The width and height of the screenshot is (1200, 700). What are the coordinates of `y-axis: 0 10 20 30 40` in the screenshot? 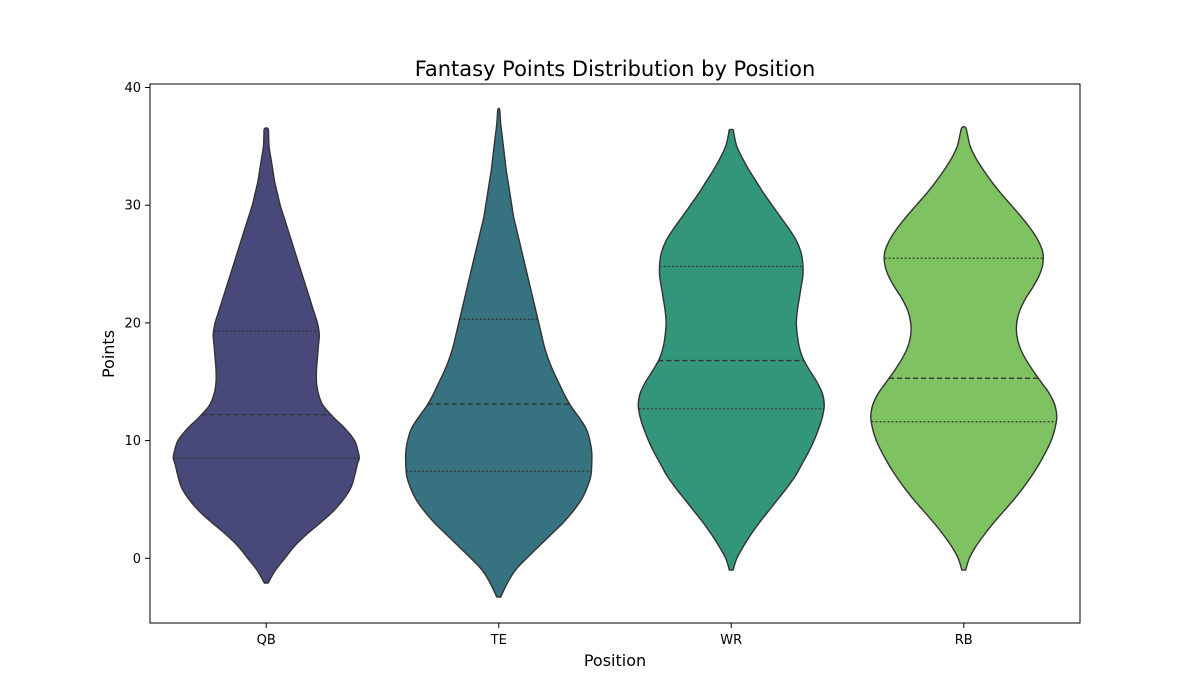 It's located at (137, 324).